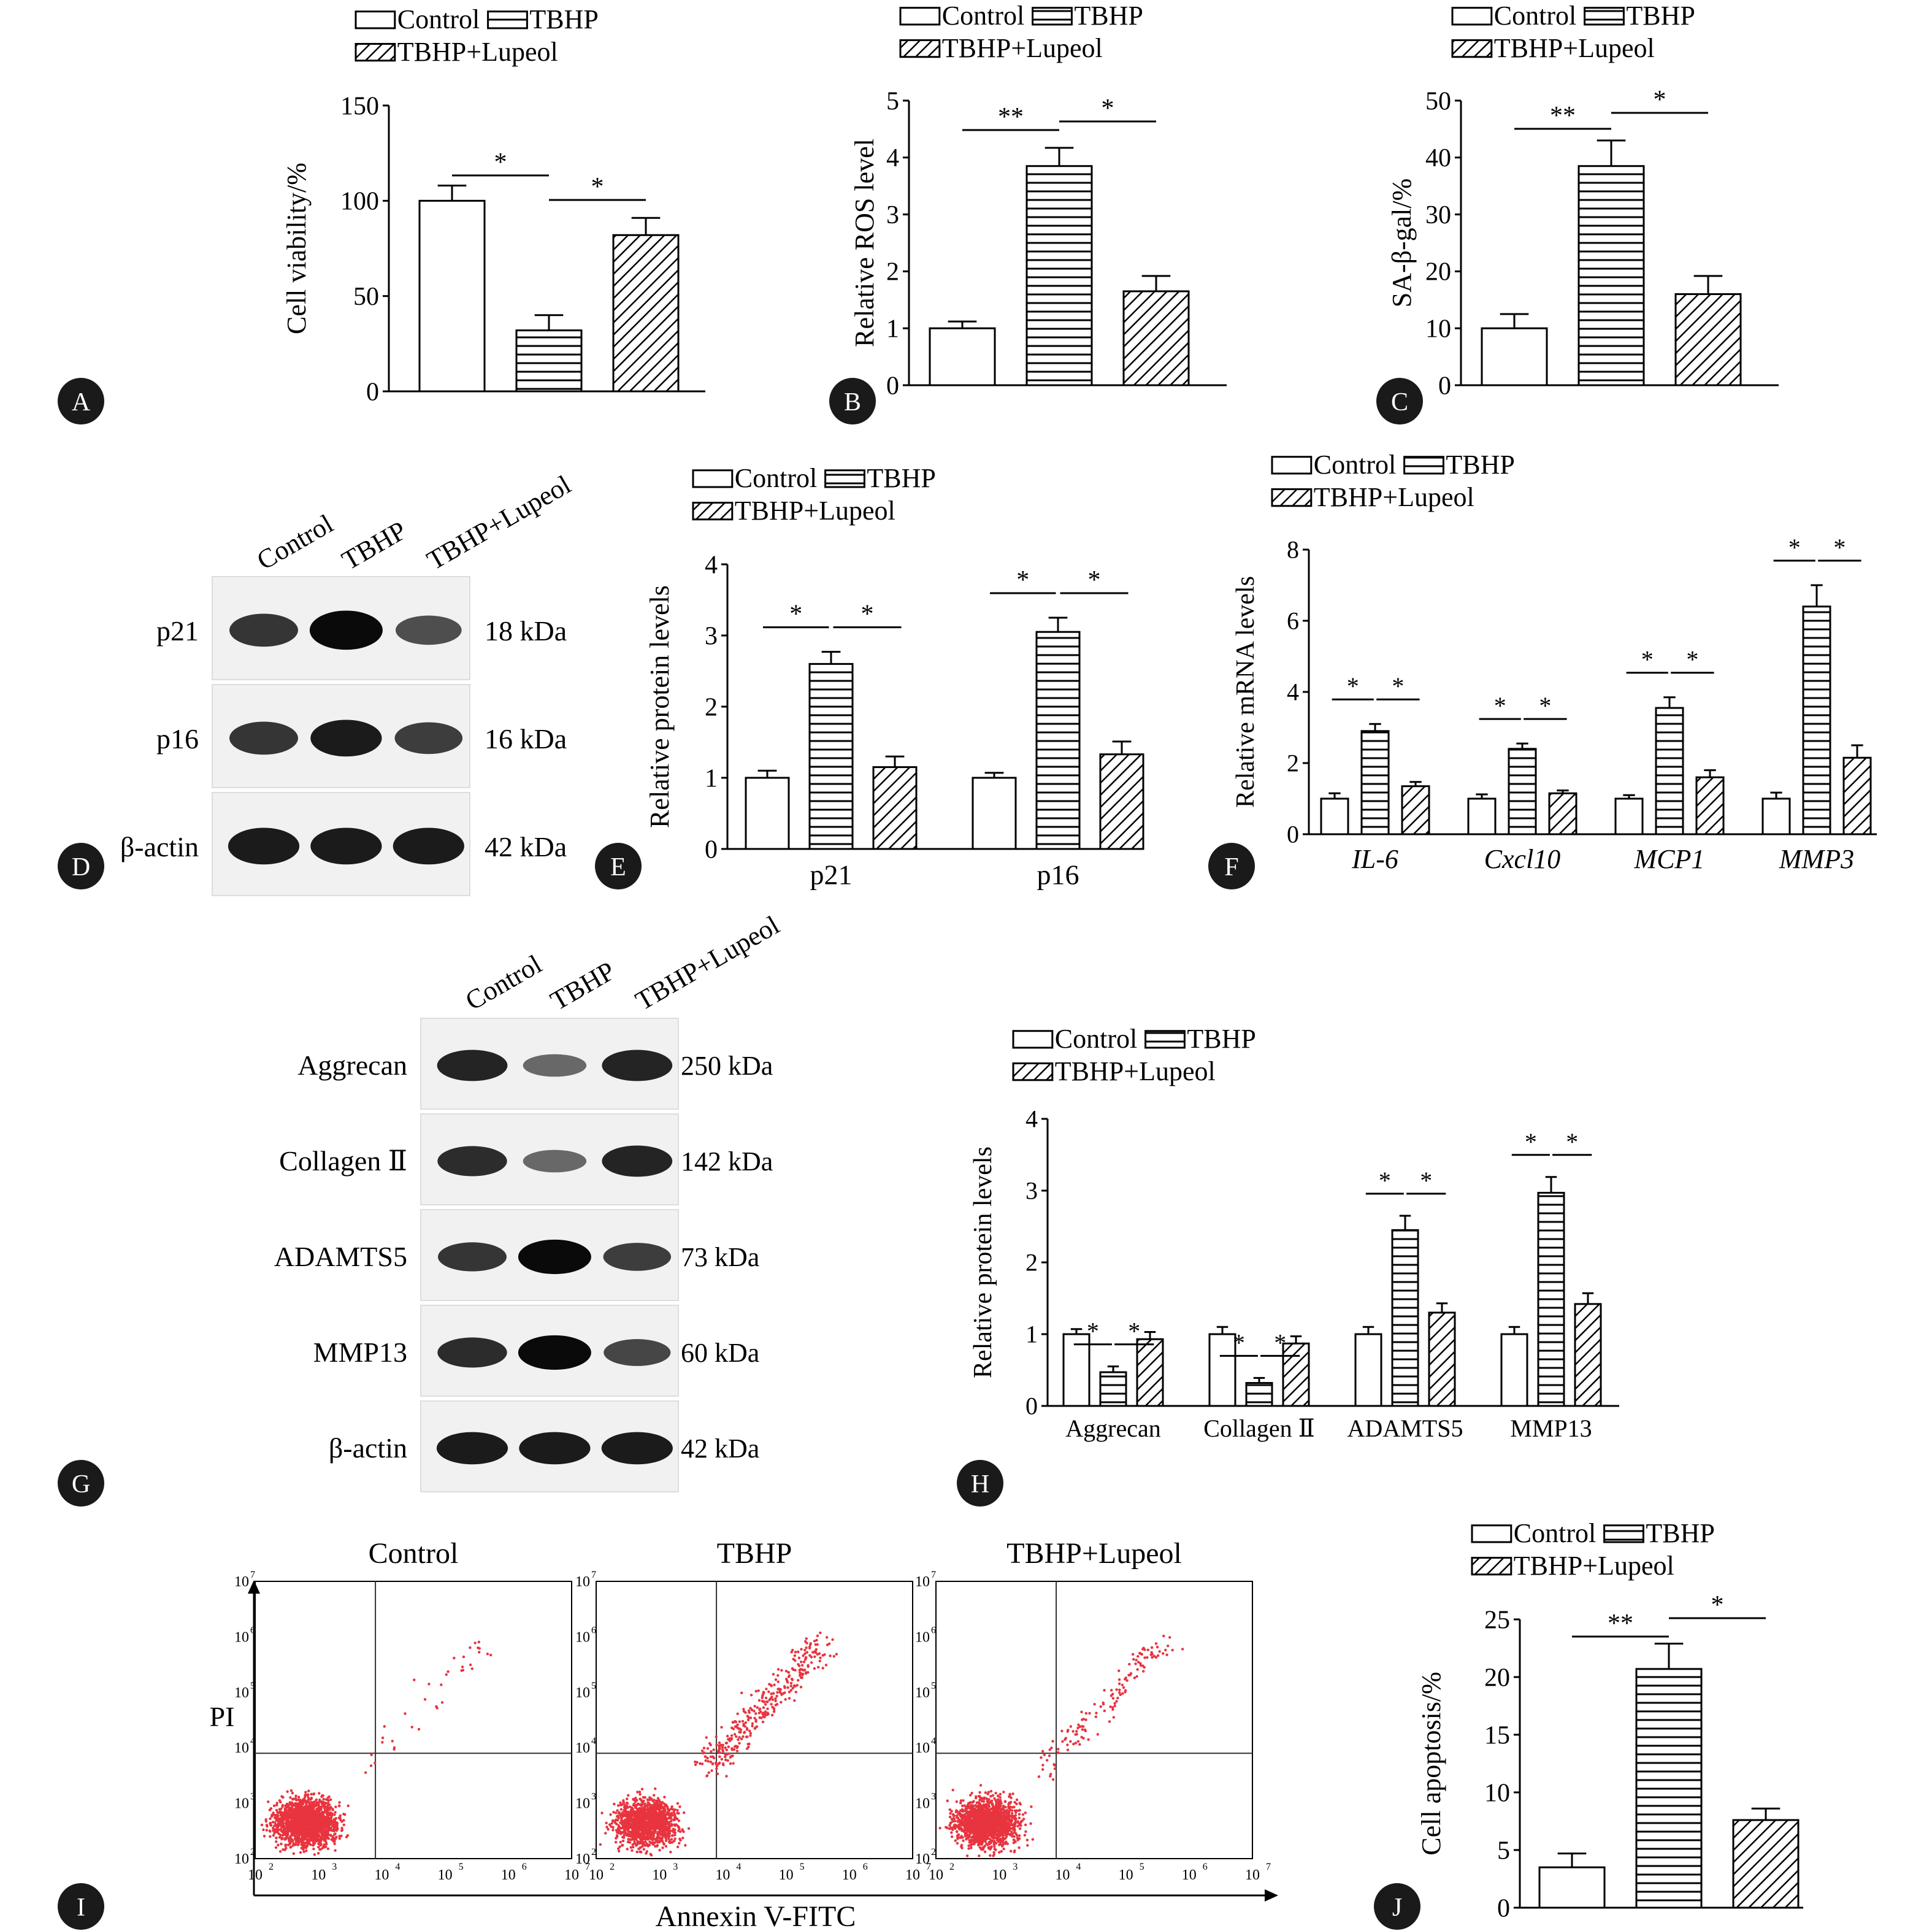  Describe the element at coordinates (1535, 16) in the screenshot. I see `legend-label-control: Control` at that location.